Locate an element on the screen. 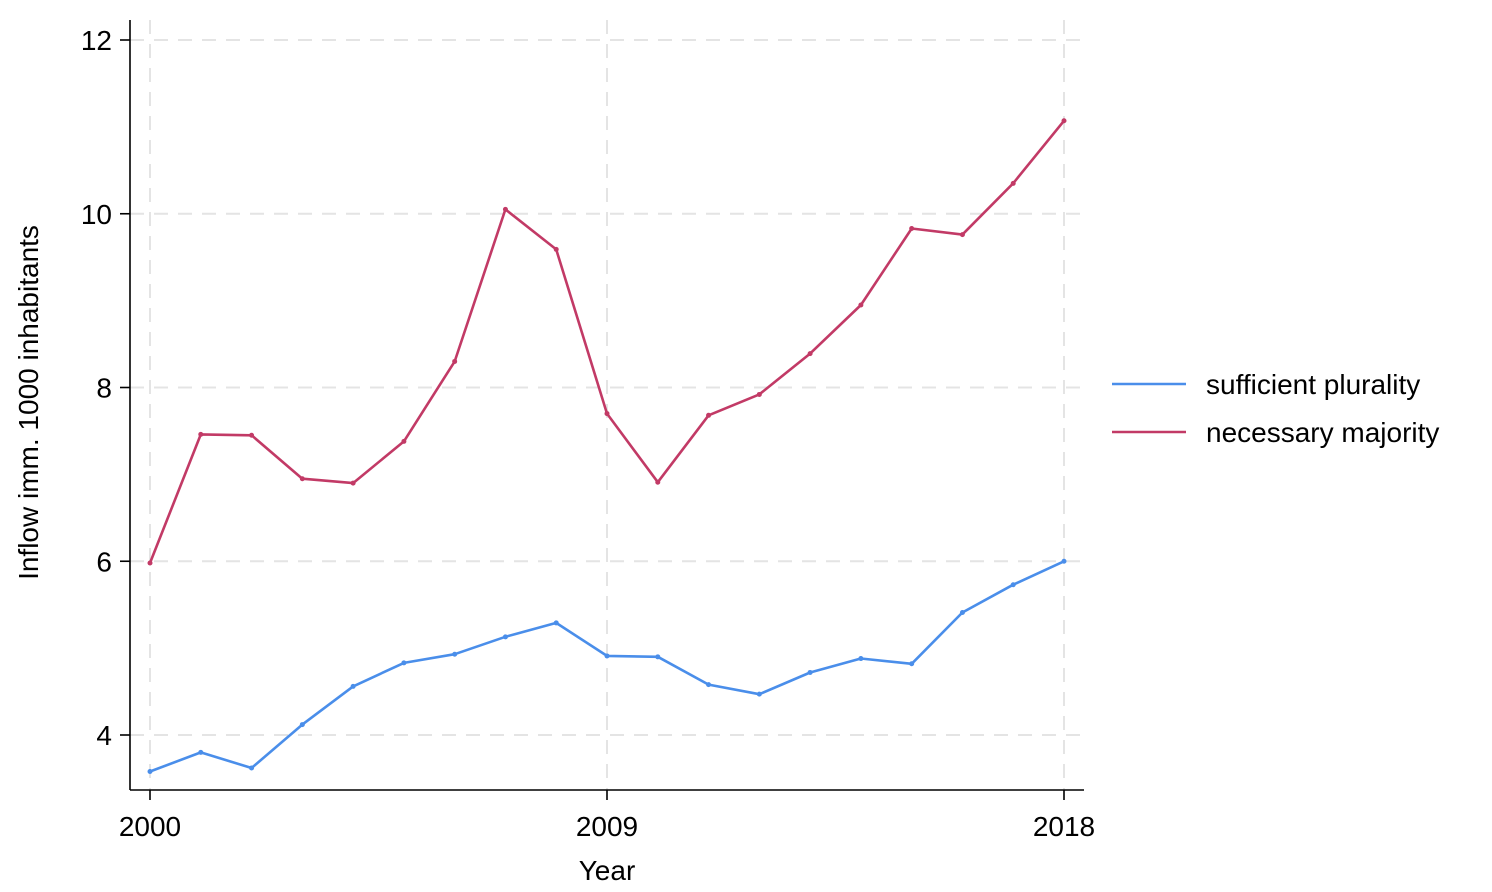  data-point-sufficient-plurality-2002 is located at coordinates (252, 768).